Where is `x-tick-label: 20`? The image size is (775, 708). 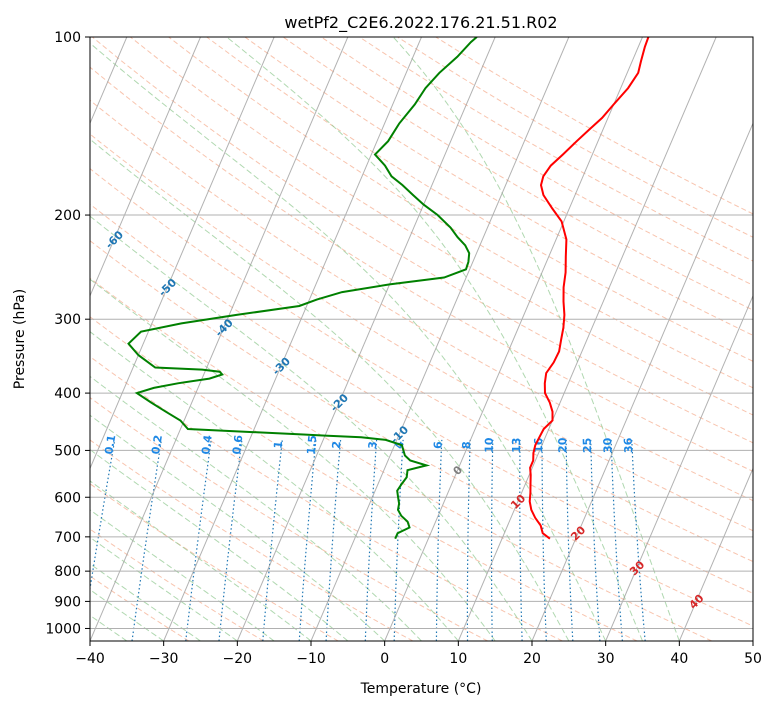 x-tick-label: 20 is located at coordinates (532, 659).